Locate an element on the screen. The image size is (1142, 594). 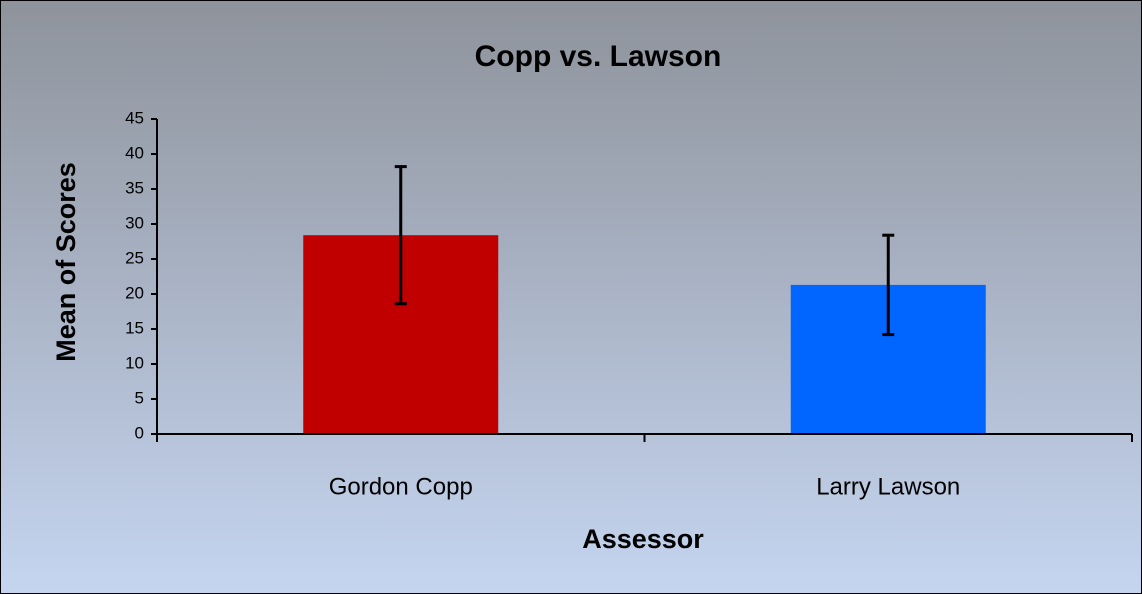
y-tick-label: 35 is located at coordinates (134, 187).